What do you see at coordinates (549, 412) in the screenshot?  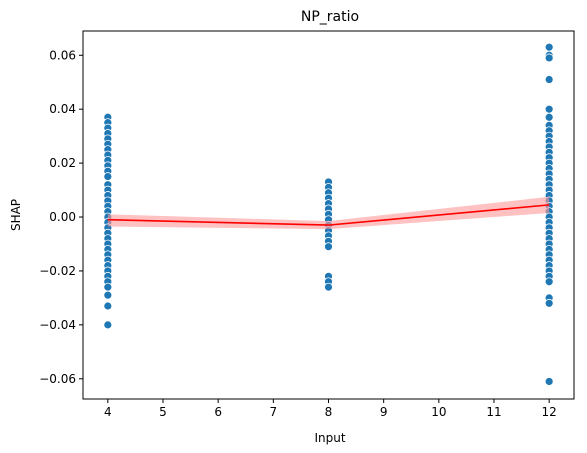 I see `x-tick-label: 12` at bounding box center [549, 412].